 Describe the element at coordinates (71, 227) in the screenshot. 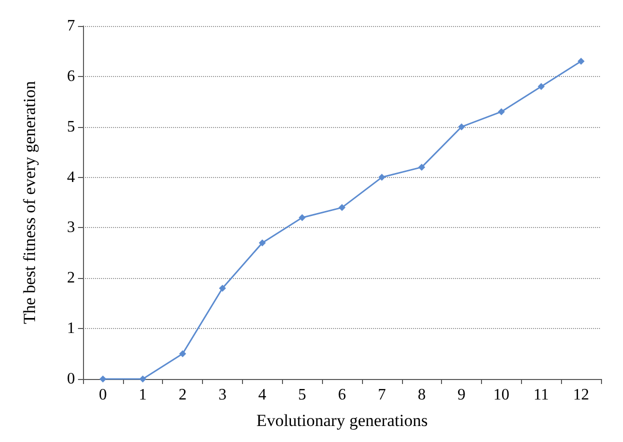

I see `y-tick-label: 3` at that location.